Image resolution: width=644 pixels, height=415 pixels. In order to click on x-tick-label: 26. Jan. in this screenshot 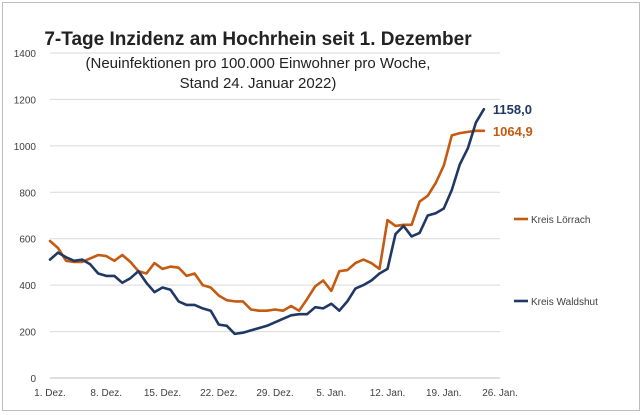, I will do `click(500, 393)`.